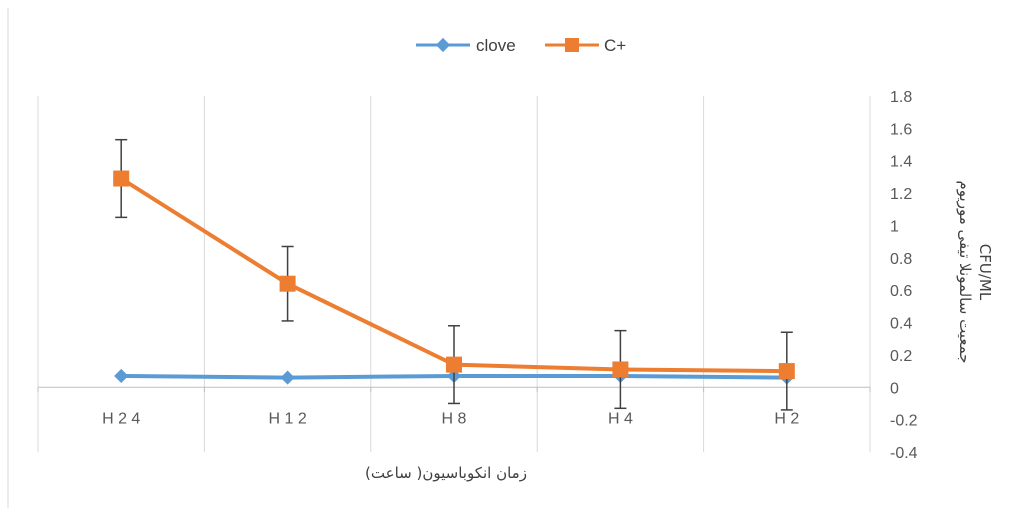  What do you see at coordinates (901, 129) in the screenshot?
I see `y-tick-label: 1.6` at bounding box center [901, 129].